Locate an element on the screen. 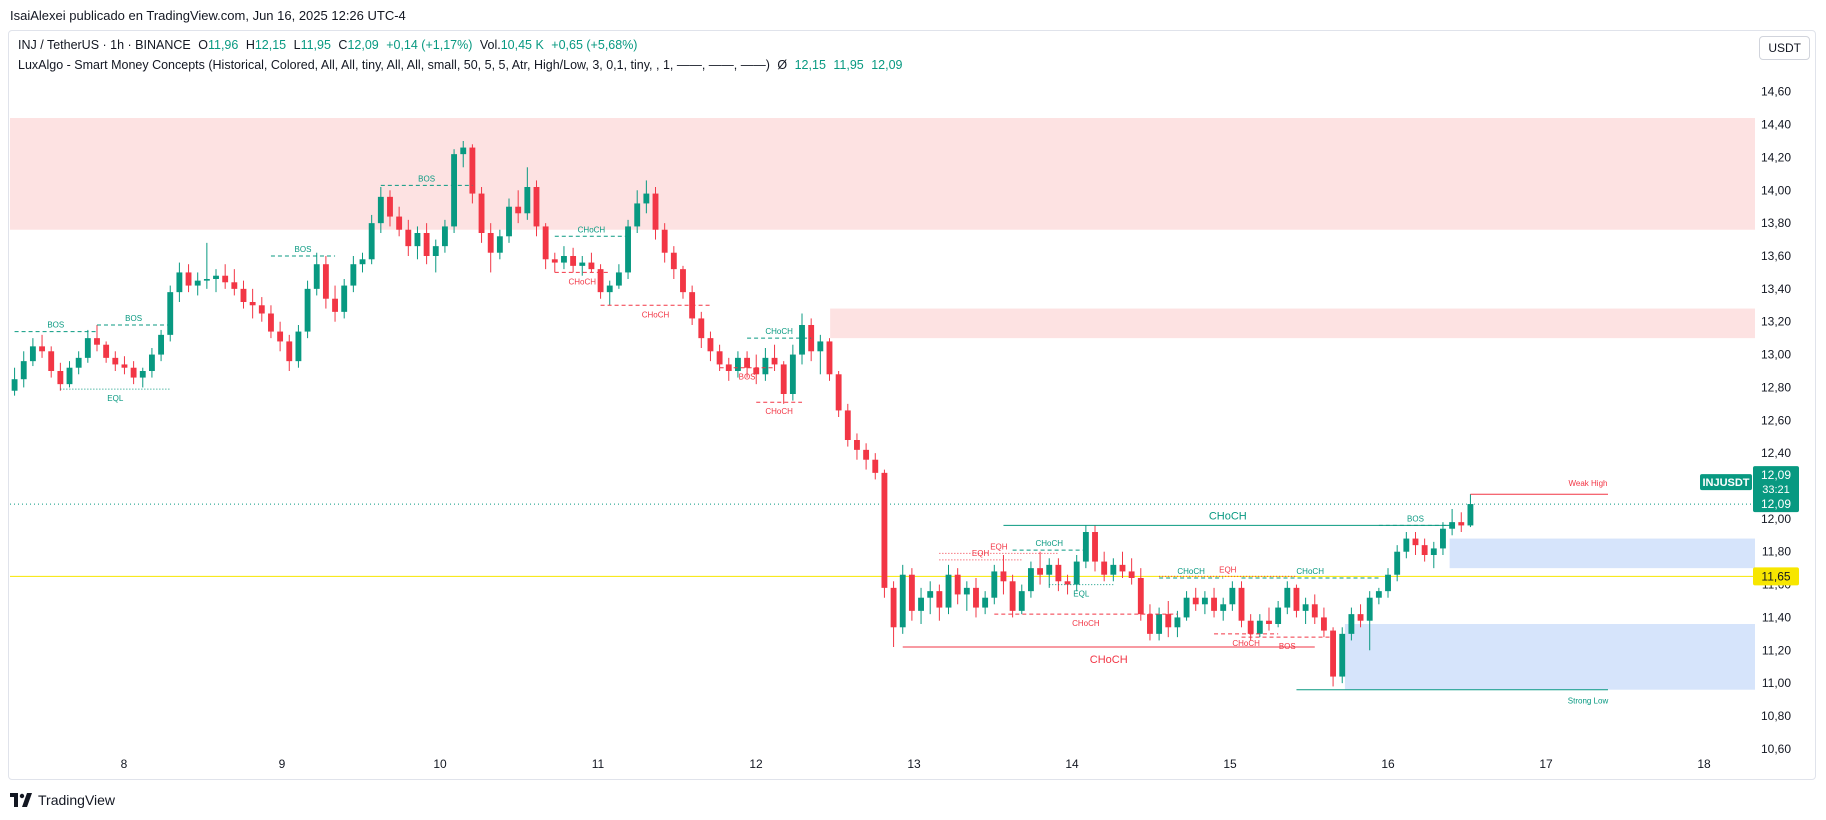  symbol-name: INJ / TetherUS · 1h · BINANCE is located at coordinates (104, 45).